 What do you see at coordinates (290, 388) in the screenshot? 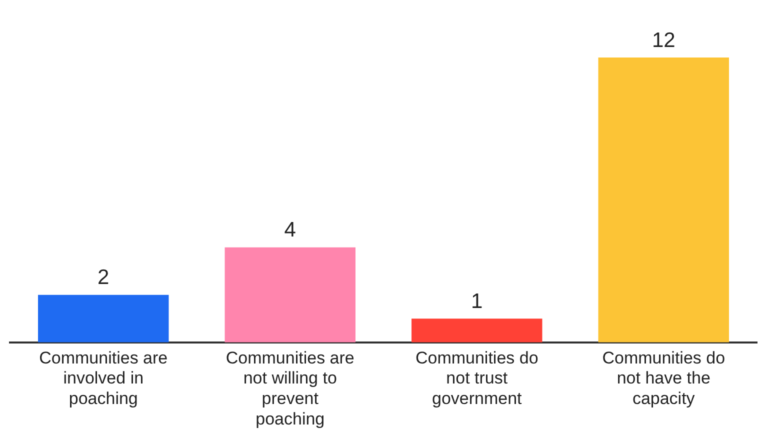
I see `x-tick-label: Communities are not willing to prevent poaching` at bounding box center [290, 388].